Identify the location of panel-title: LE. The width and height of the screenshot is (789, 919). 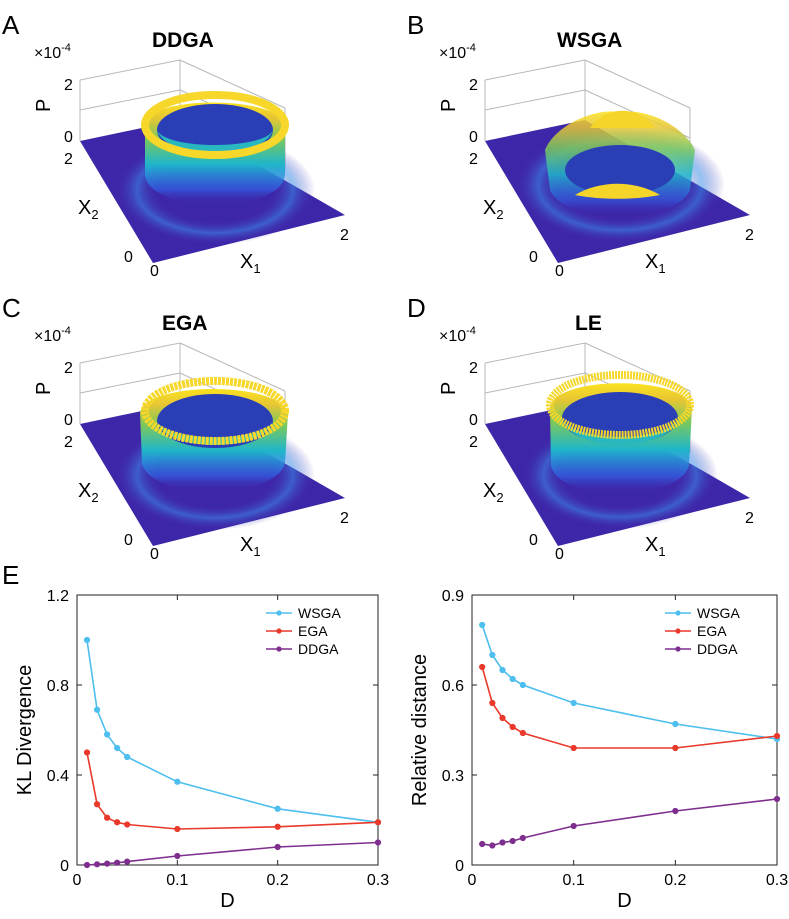
(588, 323).